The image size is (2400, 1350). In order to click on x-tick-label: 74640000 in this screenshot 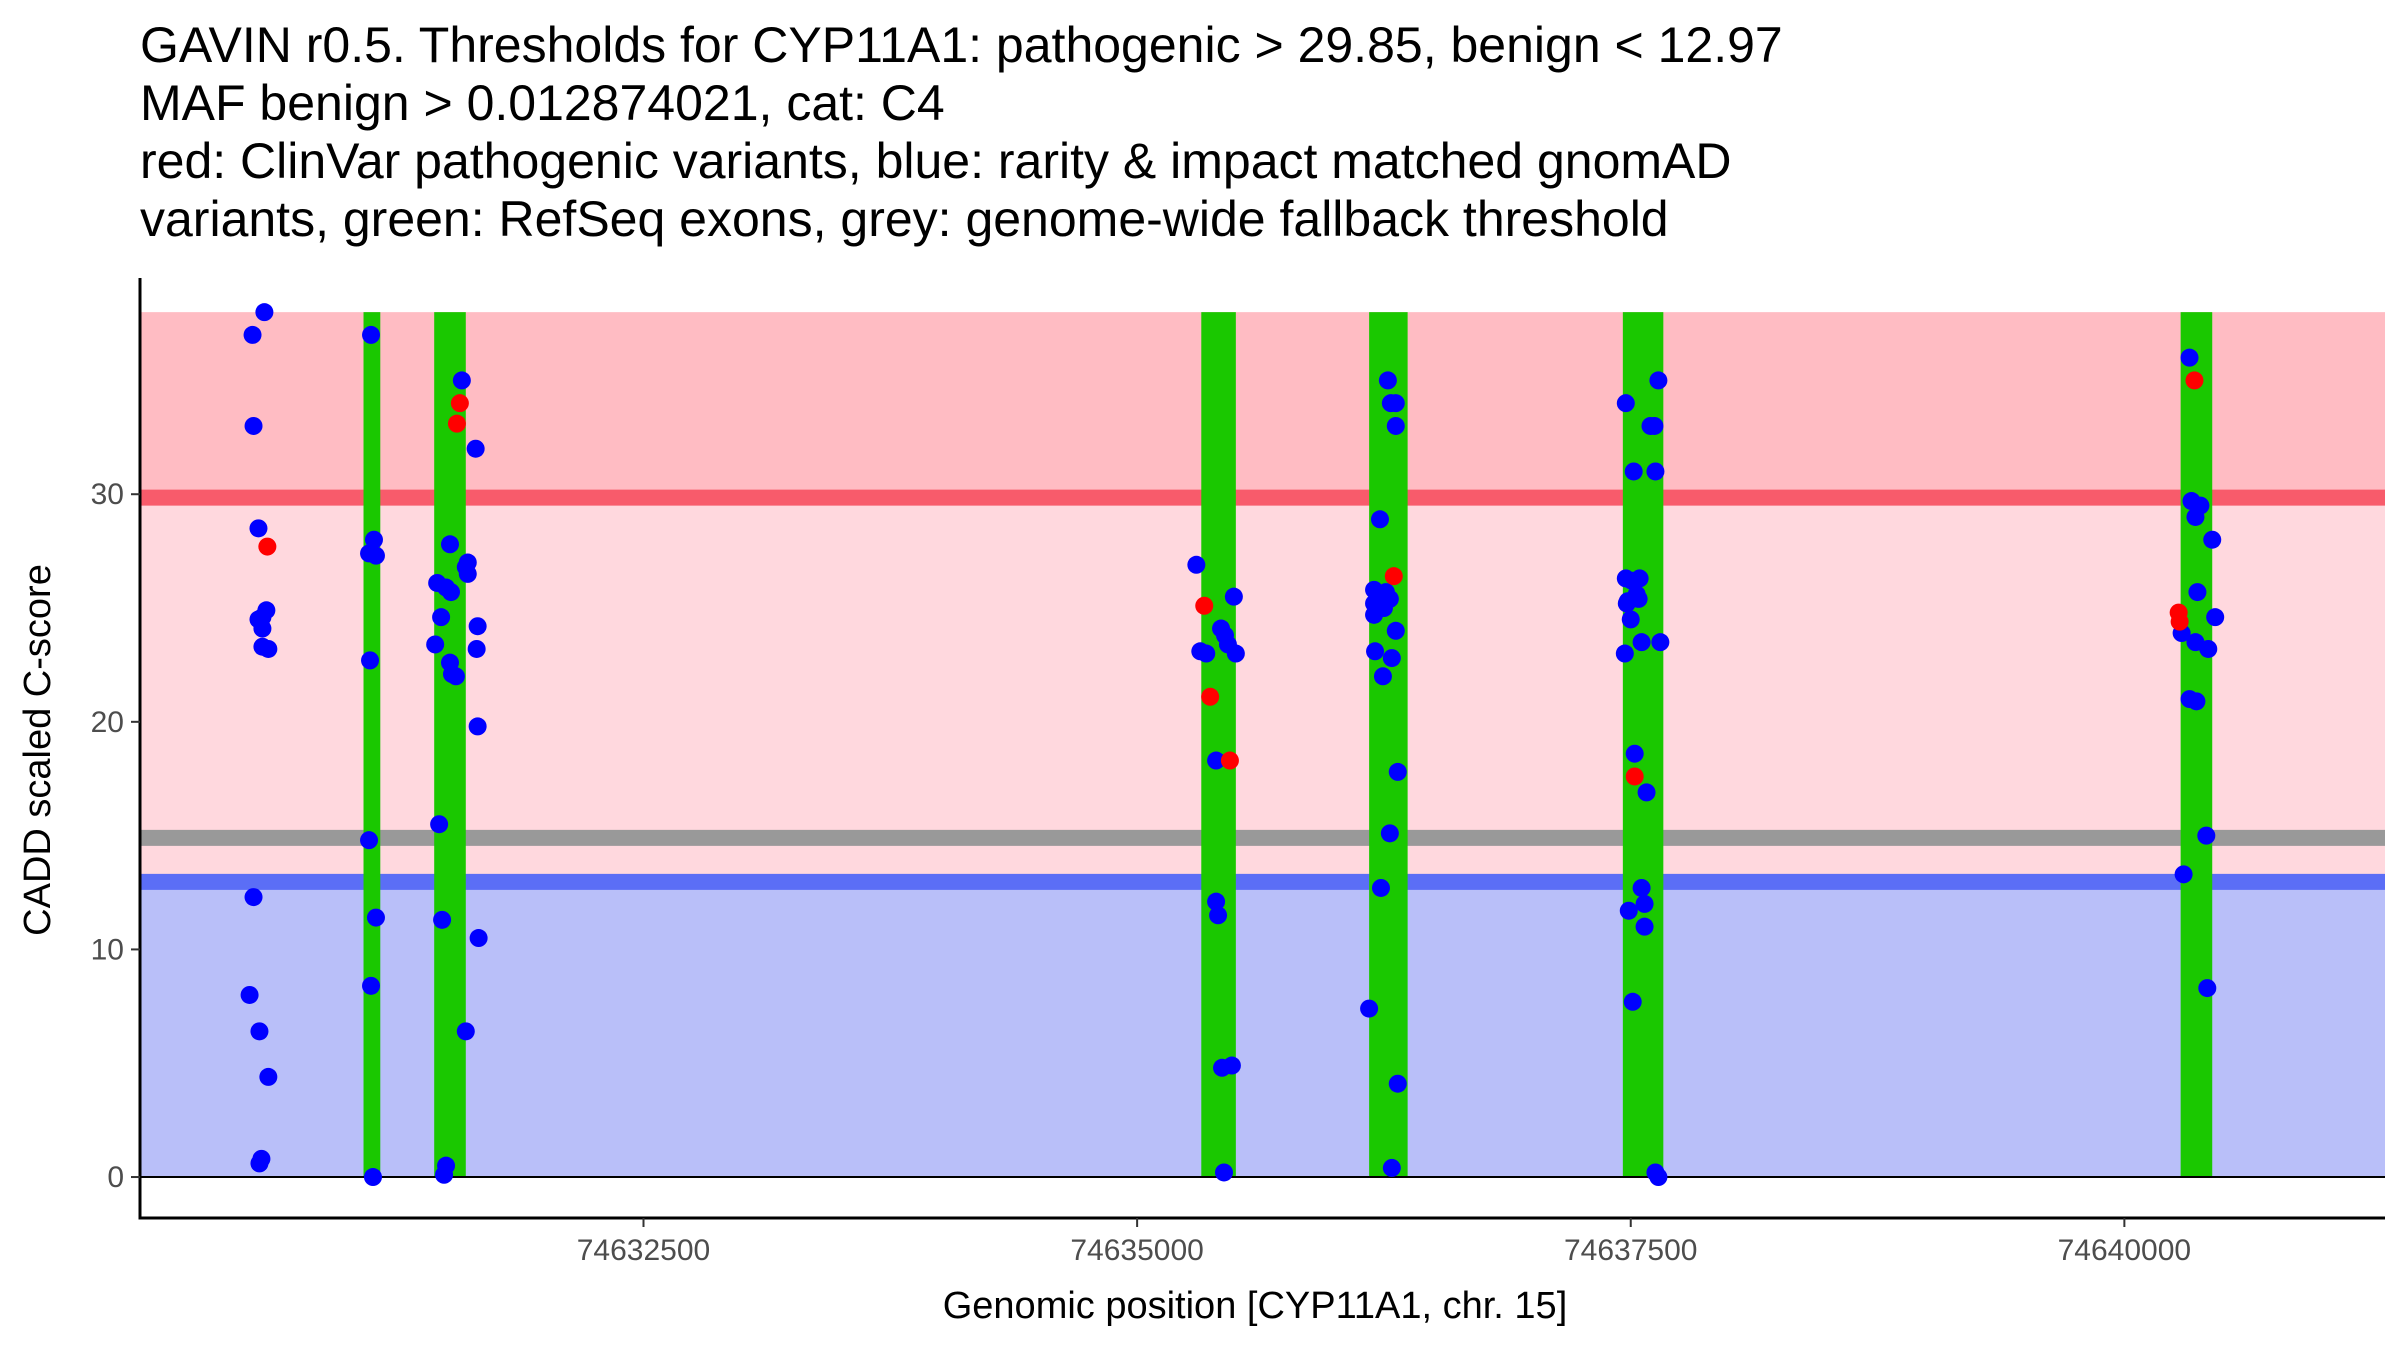, I will do `click(2124, 1250)`.